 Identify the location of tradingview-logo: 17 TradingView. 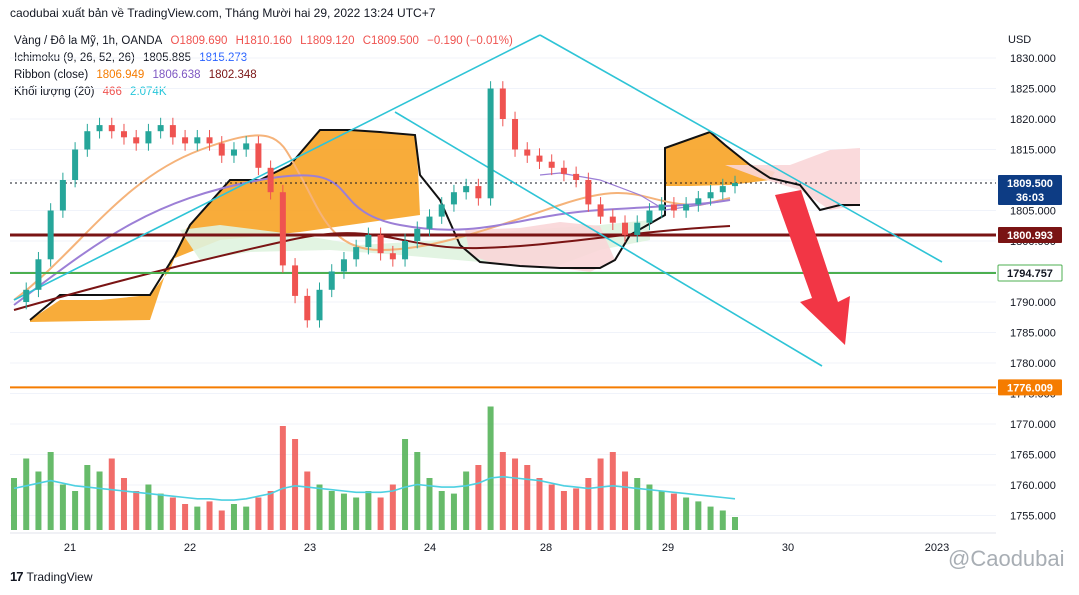
(51, 576).